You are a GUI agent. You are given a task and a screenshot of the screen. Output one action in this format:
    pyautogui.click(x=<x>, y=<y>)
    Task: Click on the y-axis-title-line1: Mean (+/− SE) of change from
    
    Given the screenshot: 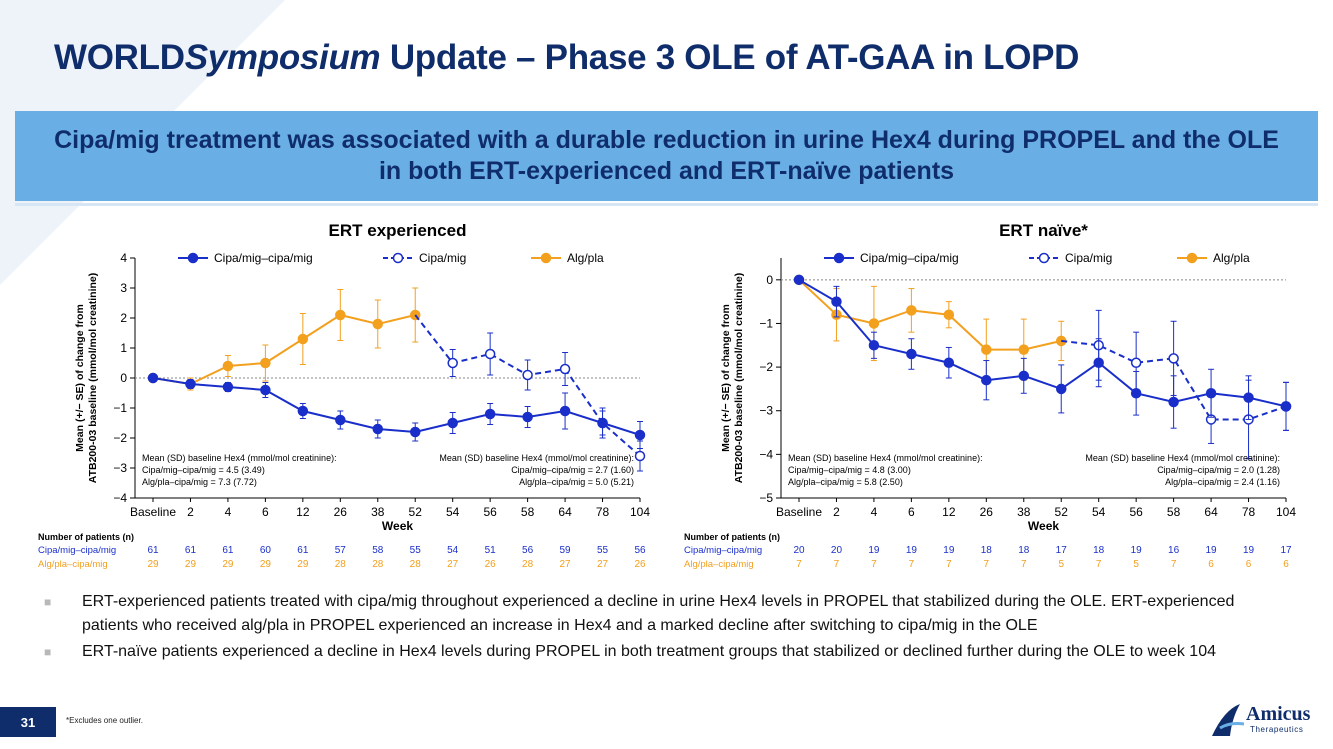 What is the action you would take?
    pyautogui.click(x=726, y=378)
    